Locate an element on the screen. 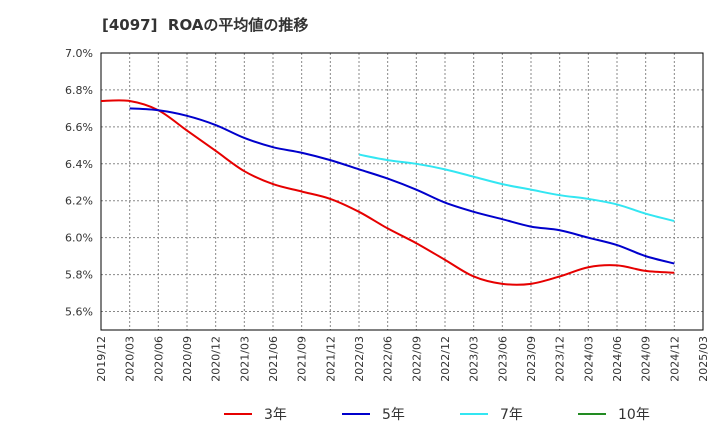 This screenshot has width=720, height=440. x-tick-label: 2021/09 is located at coordinates (302, 359).